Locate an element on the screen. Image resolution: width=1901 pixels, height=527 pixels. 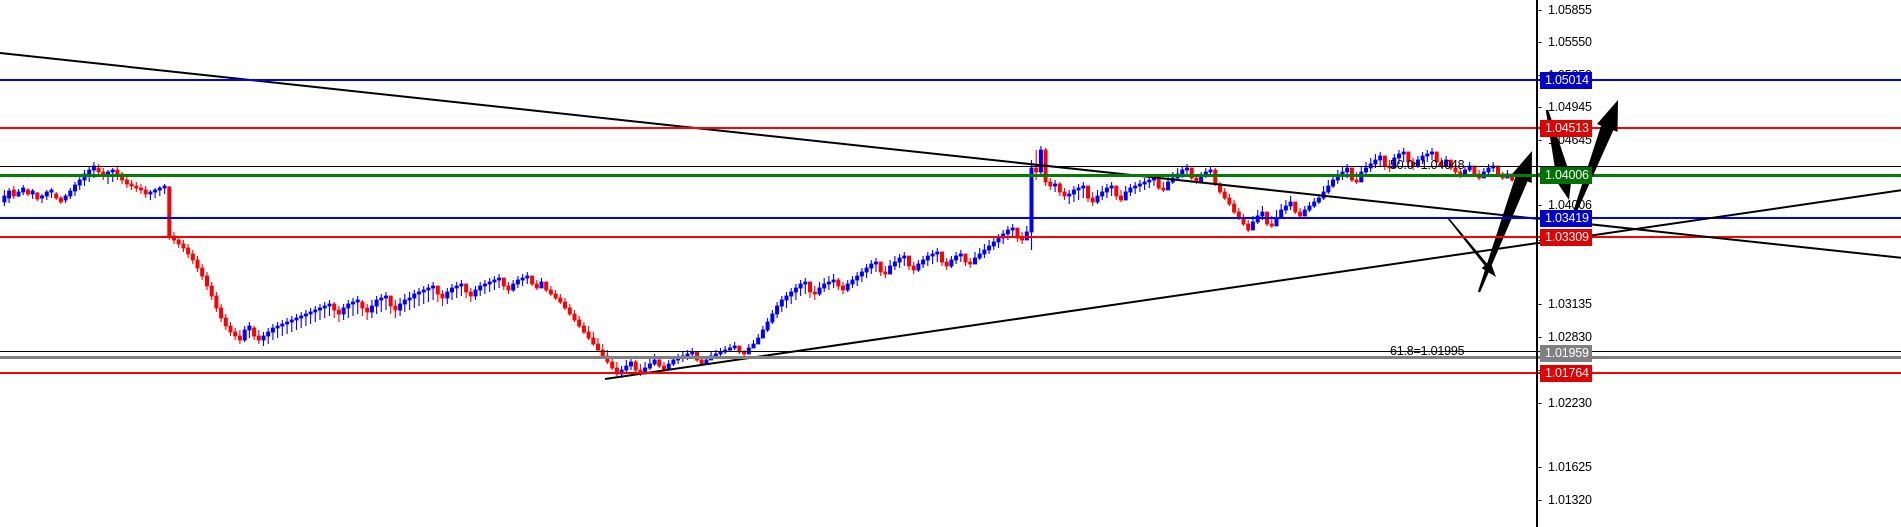
level-line-resistance-red-upper is located at coordinates (768, 128).